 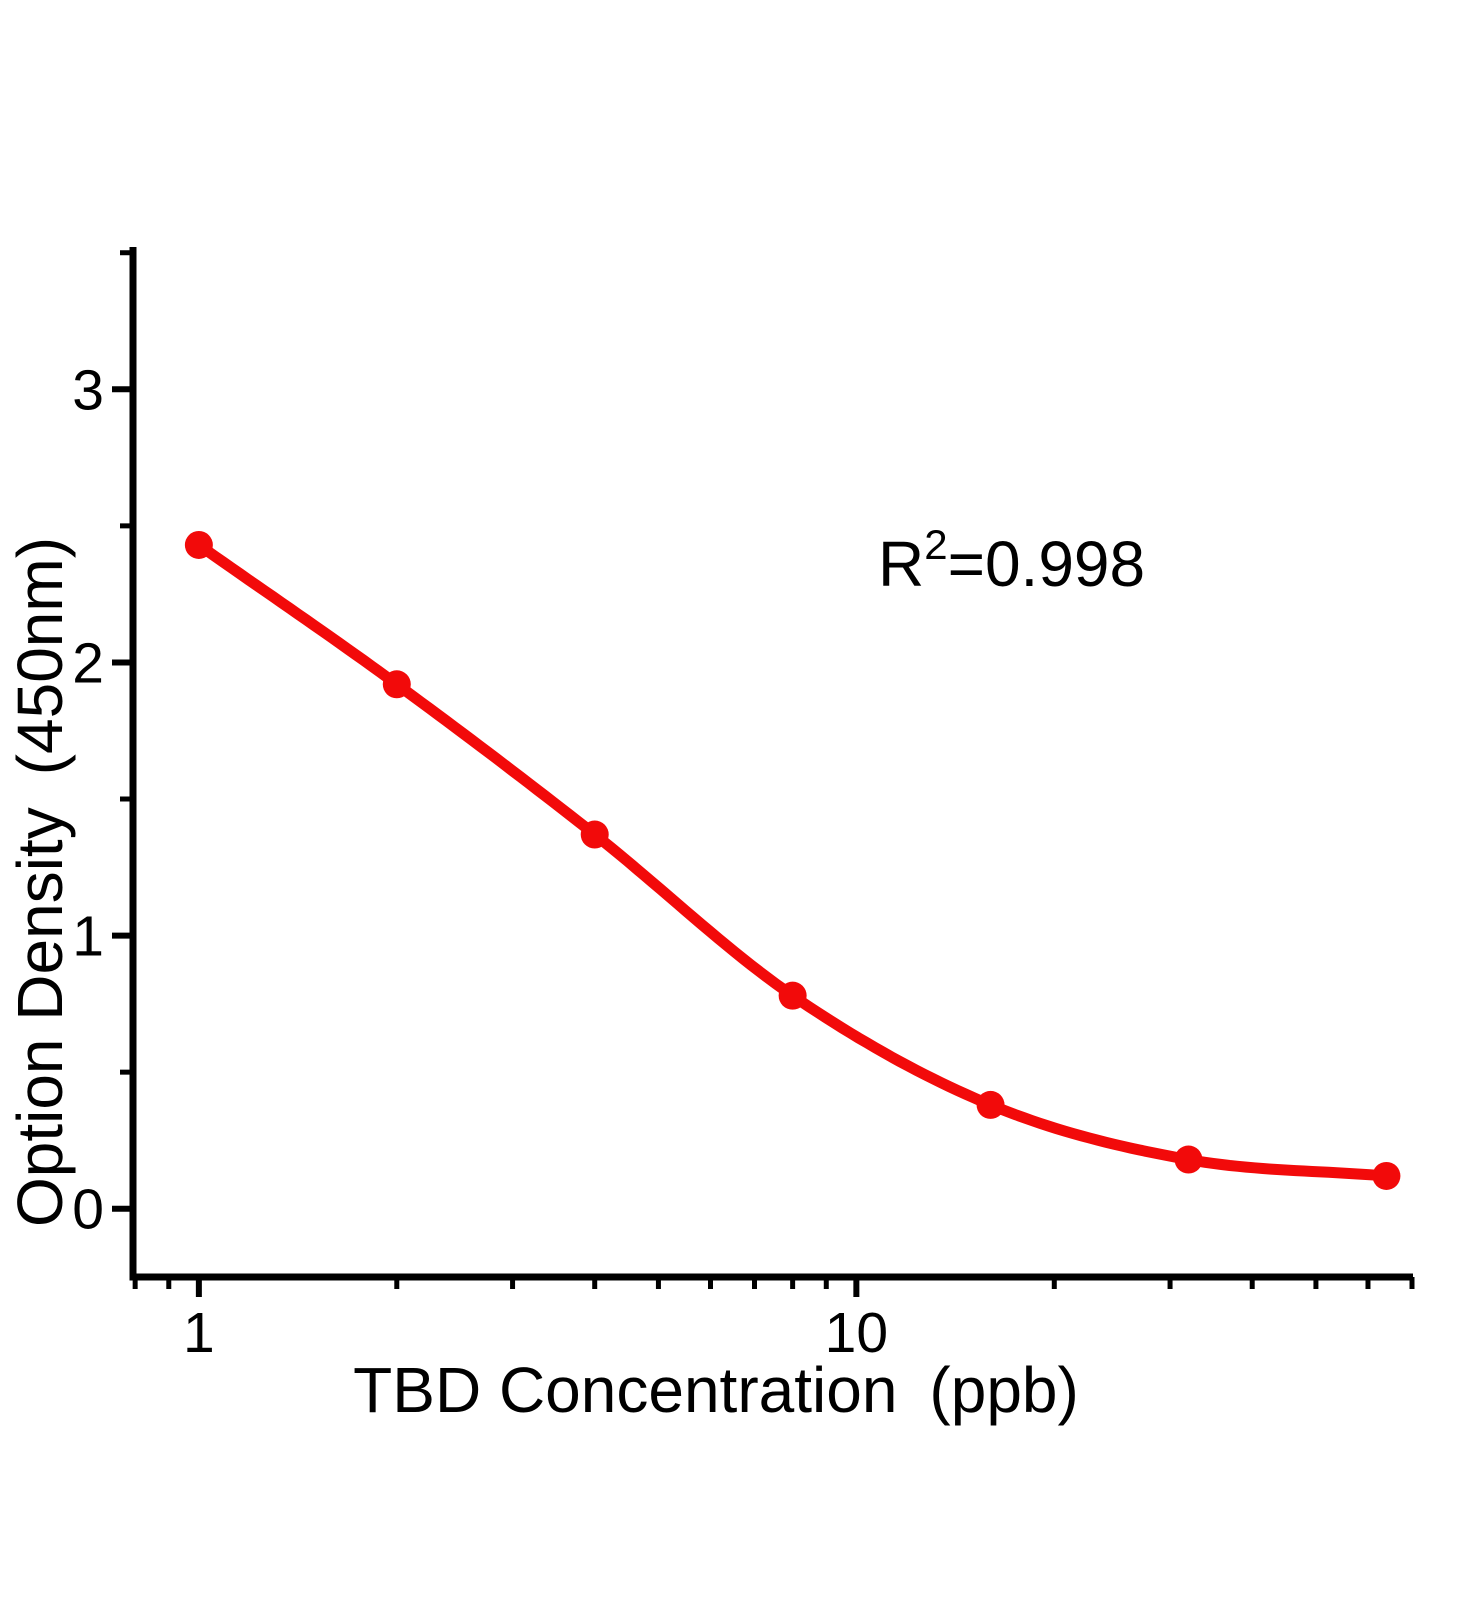 What do you see at coordinates (856, 1333) in the screenshot?
I see `x-tick-label: 10` at bounding box center [856, 1333].